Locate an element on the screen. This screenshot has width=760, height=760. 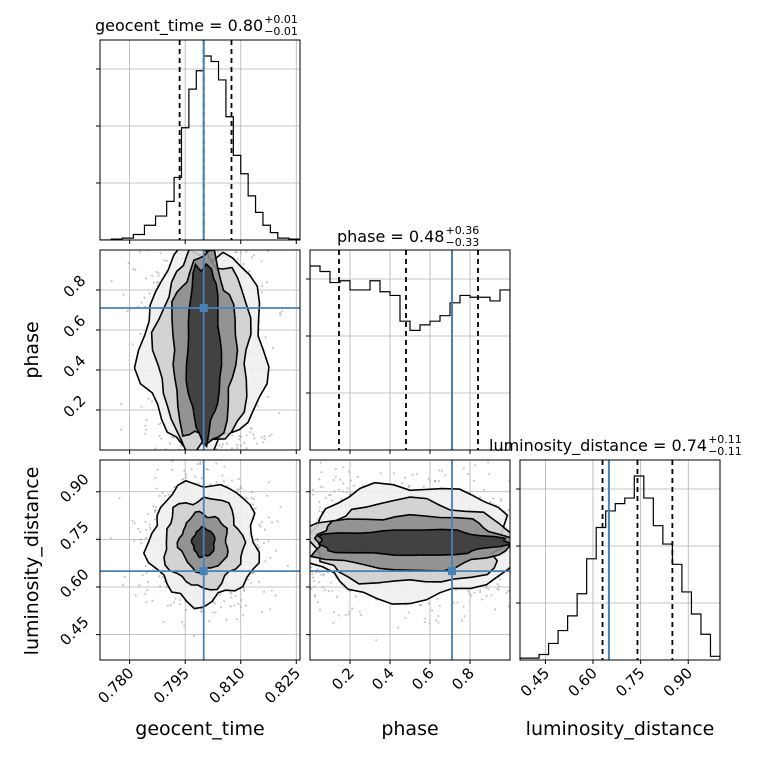
x-axis-label-geocent-time: geocent_time is located at coordinates (199, 729).